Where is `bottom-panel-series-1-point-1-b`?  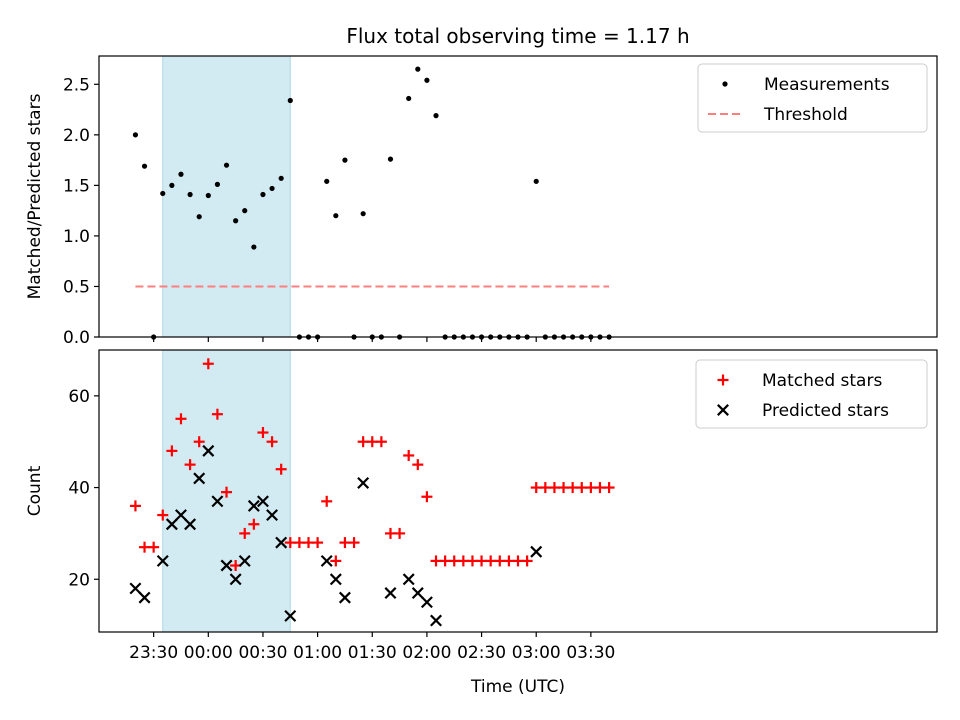
bottom-panel-series-1-point-1-b is located at coordinates (144, 597).